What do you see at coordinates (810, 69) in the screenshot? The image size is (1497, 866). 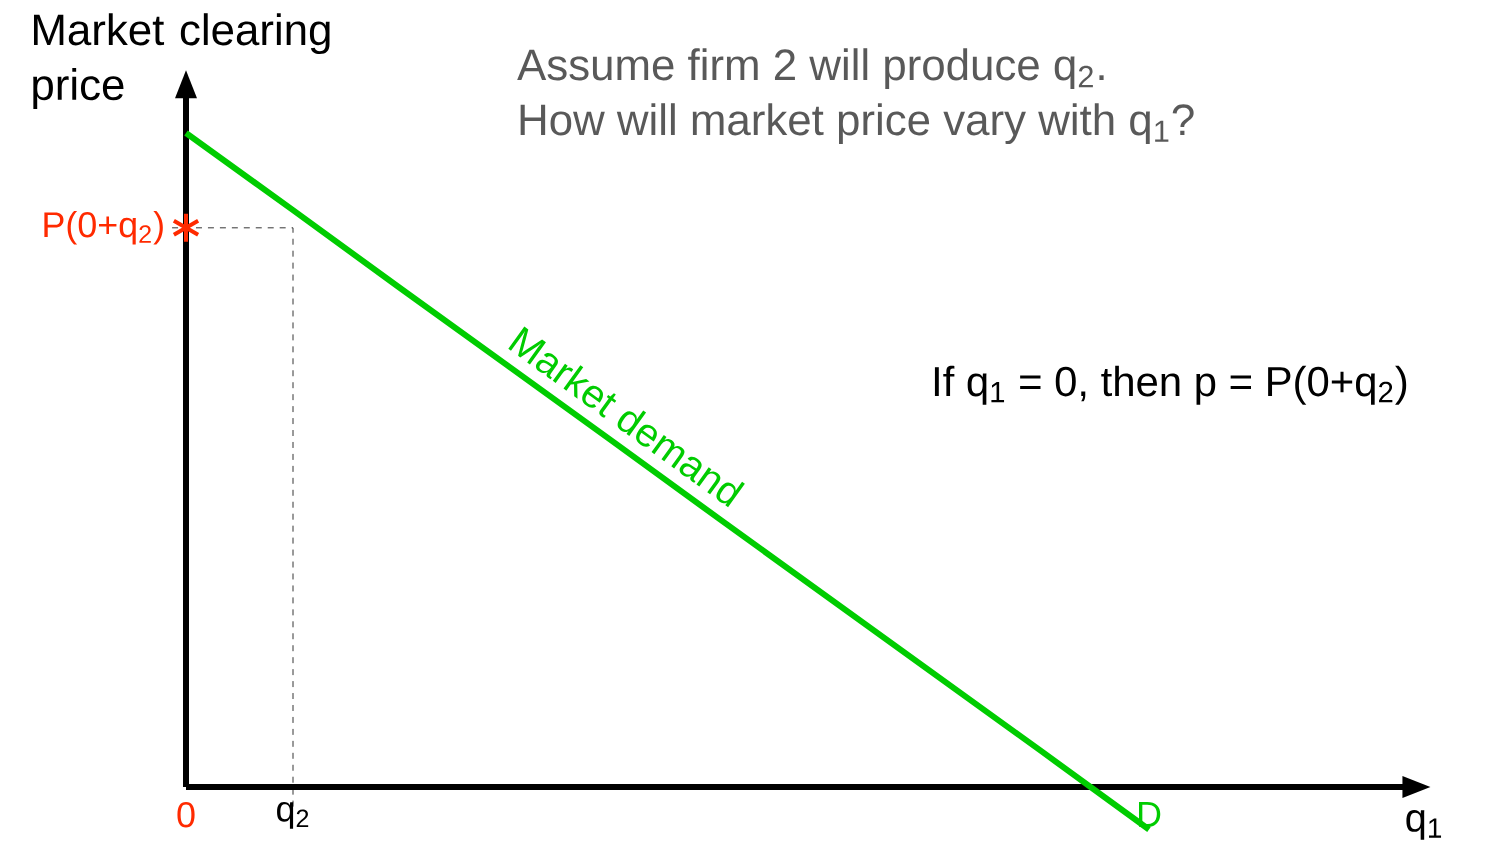 I see `chart-title: Assume firm 2 will produce q$_{2}$.` at bounding box center [810, 69].